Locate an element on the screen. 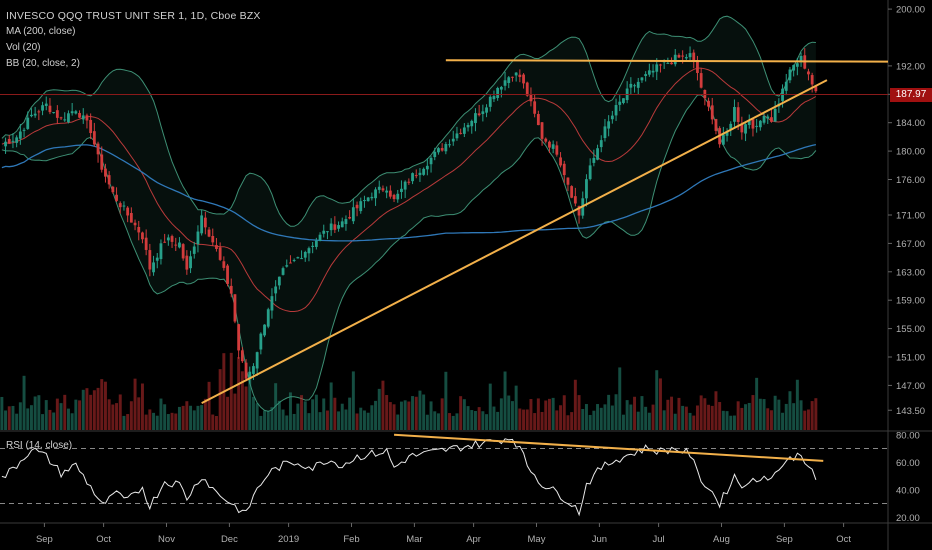  price-tick-label: 176.00 is located at coordinates (910, 180).